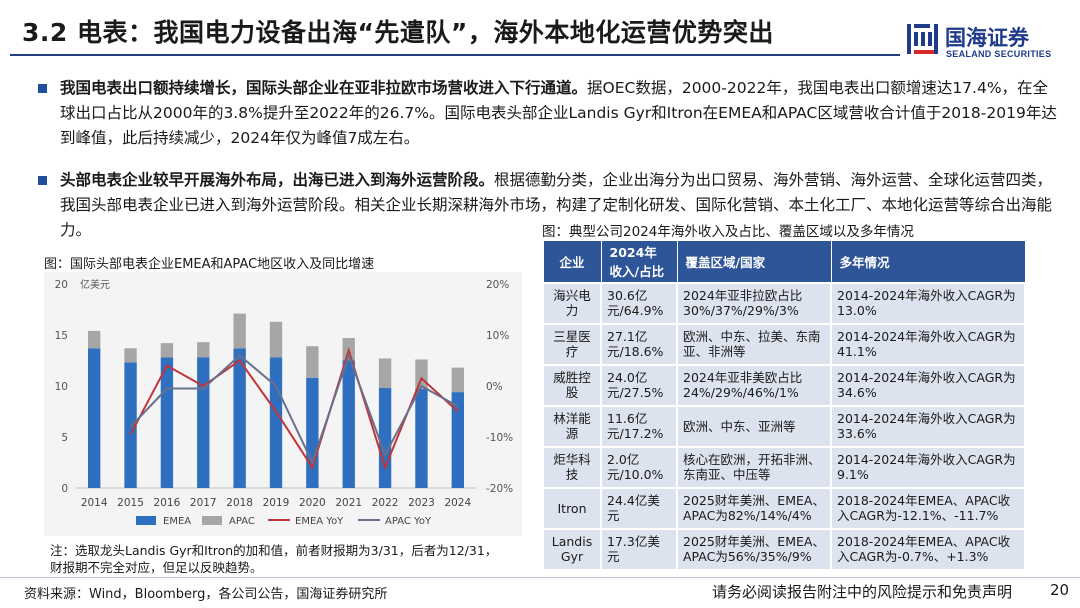 This screenshot has height=608, width=1080. I want to click on line-apac-yoy, so click(294, 409).